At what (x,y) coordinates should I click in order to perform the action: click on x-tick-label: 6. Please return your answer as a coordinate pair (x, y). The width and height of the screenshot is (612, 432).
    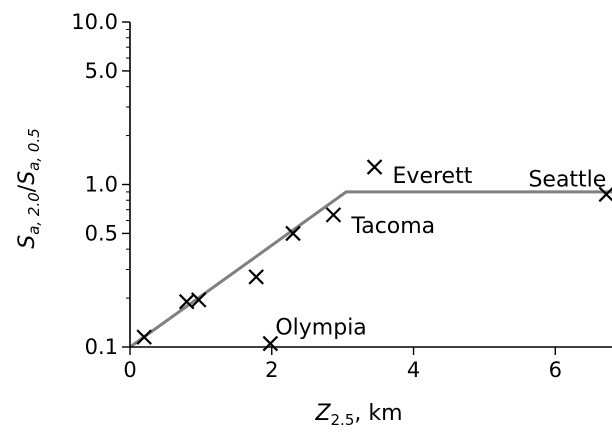
    Looking at the image, I should click on (555, 370).